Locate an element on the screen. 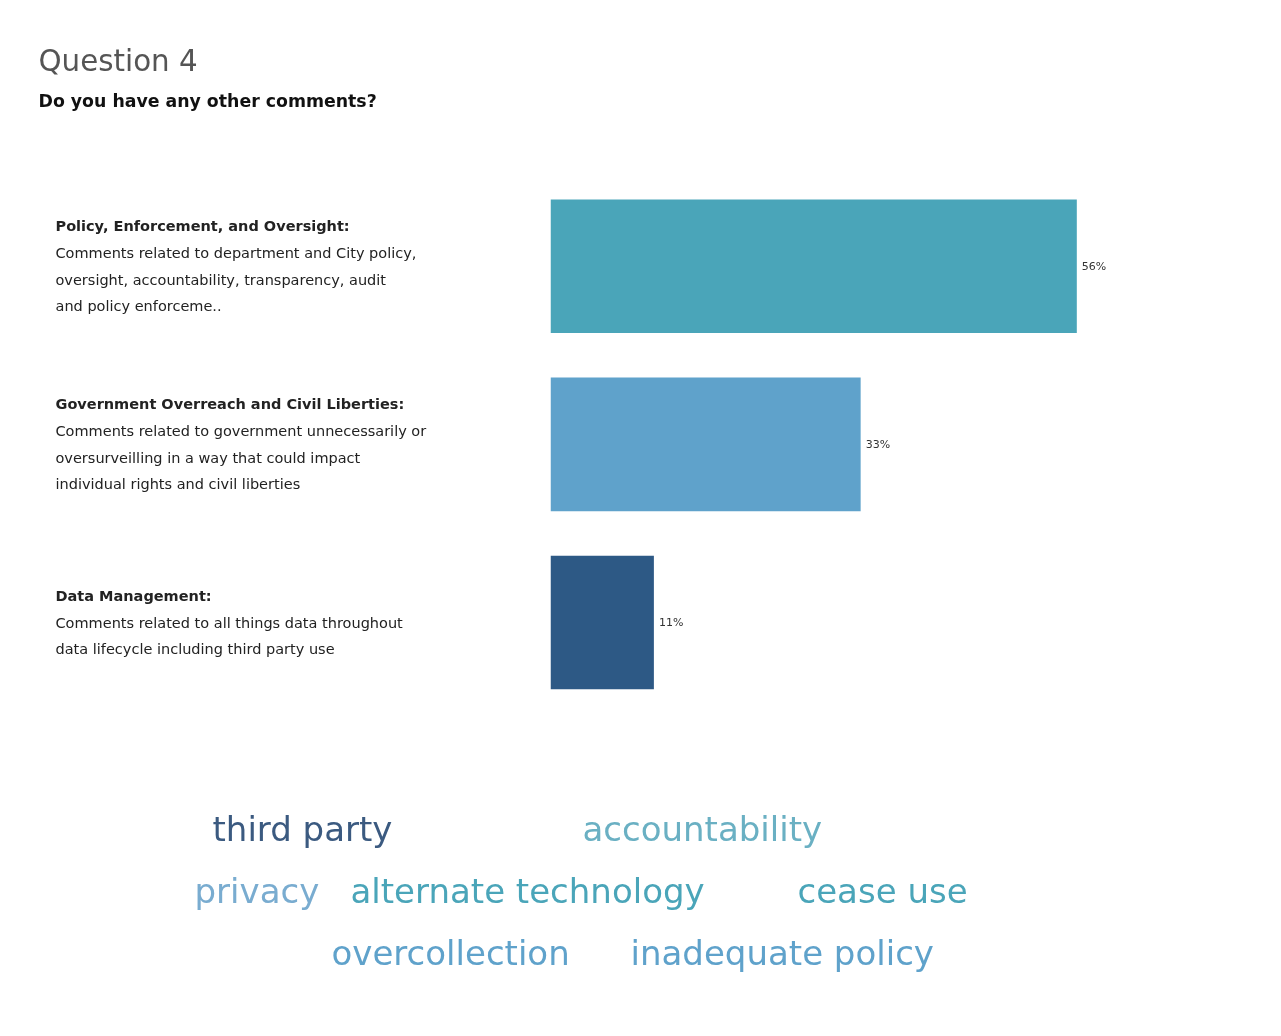 The height and width of the screenshot is (1036, 1281). y-tick-label: Policy, Enforcement, and Oversight: Comments related to department and City policy, oversight, accountability, transparency, audit and policy enforceme.. is located at coordinates (236, 266).